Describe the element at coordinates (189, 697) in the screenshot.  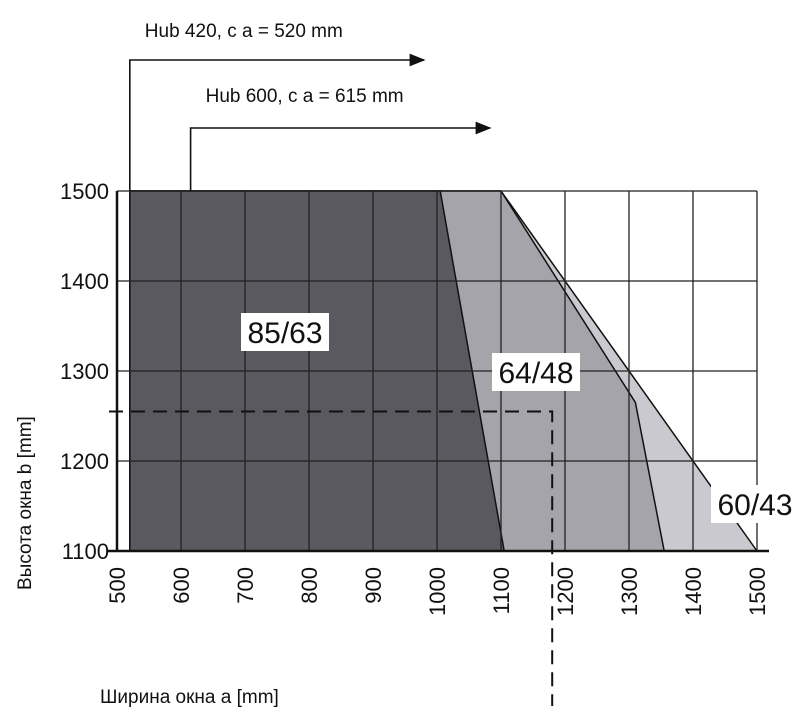
I see `x-axis-title: Ширина окна a [mm]` at that location.